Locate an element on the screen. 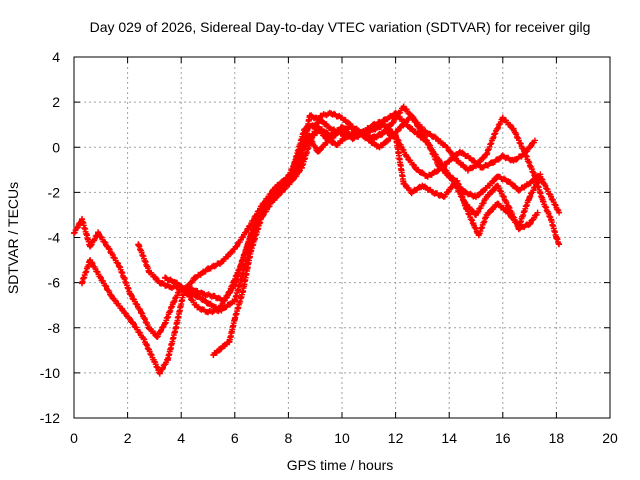 The image size is (640, 480). y-tick-labels: -12 -10 -8 -6 -4 -2 0 2 4 is located at coordinates (50, 237).